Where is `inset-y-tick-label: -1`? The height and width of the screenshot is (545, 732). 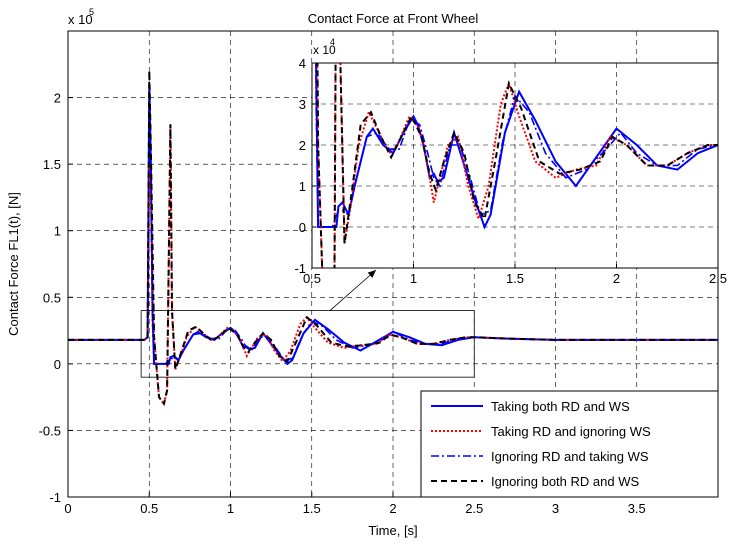 inset-y-tick-label: -1 is located at coordinates (300, 268).